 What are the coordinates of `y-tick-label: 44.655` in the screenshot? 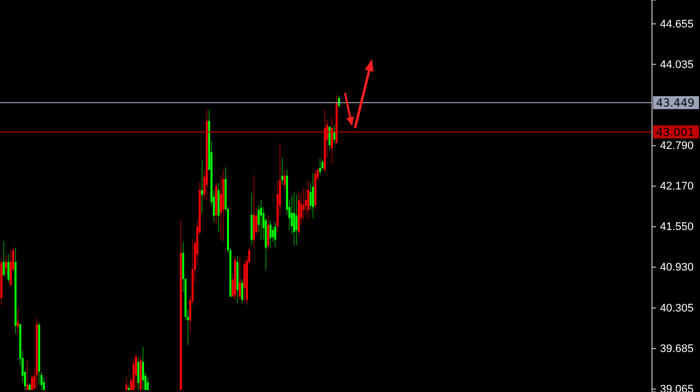 It's located at (677, 24).